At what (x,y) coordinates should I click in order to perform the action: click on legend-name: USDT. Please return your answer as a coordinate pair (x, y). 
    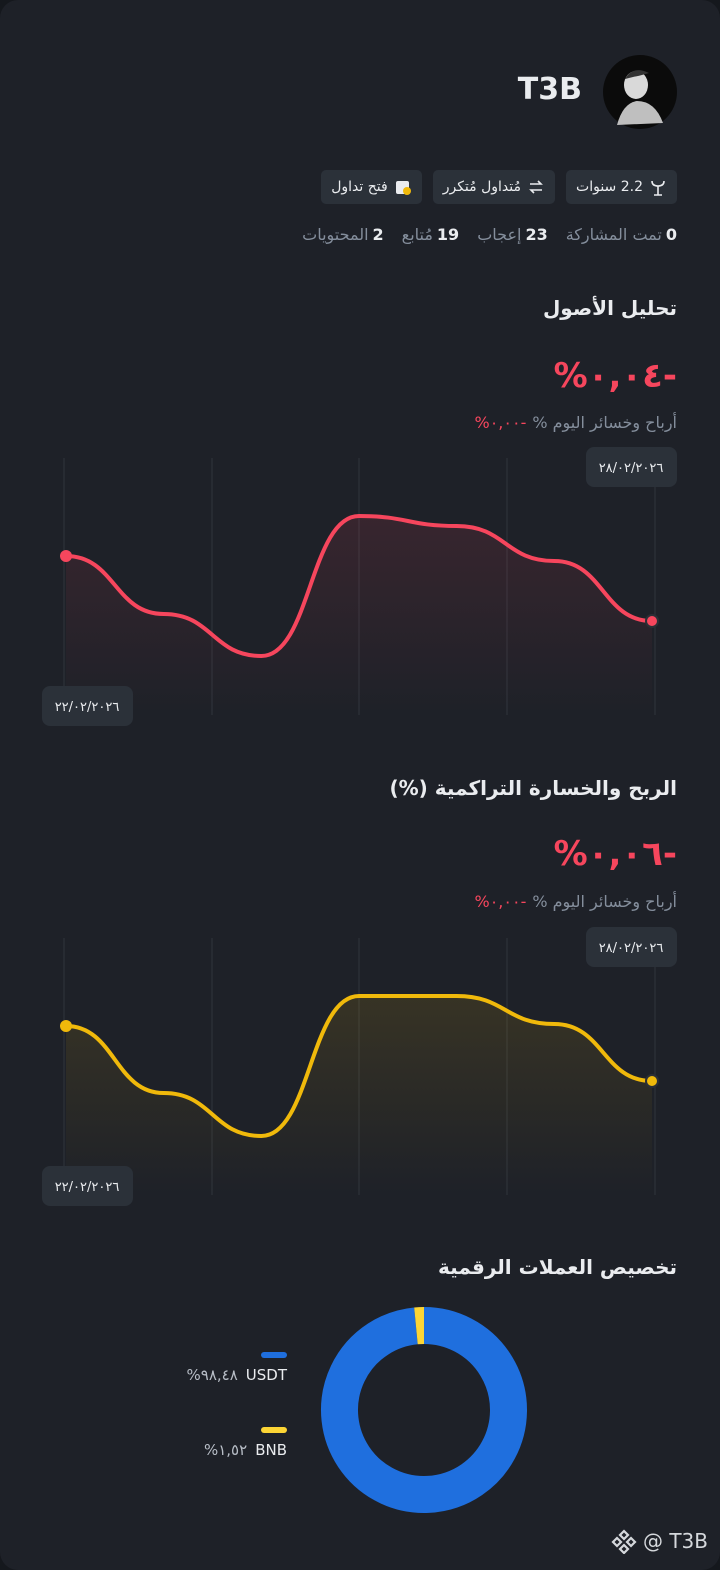
    Looking at the image, I should click on (266, 1375).